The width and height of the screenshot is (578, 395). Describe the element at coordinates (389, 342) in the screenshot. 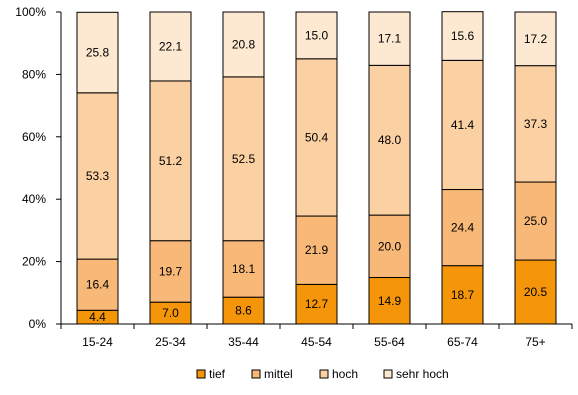

I see `x-tick-label: 55-64` at that location.